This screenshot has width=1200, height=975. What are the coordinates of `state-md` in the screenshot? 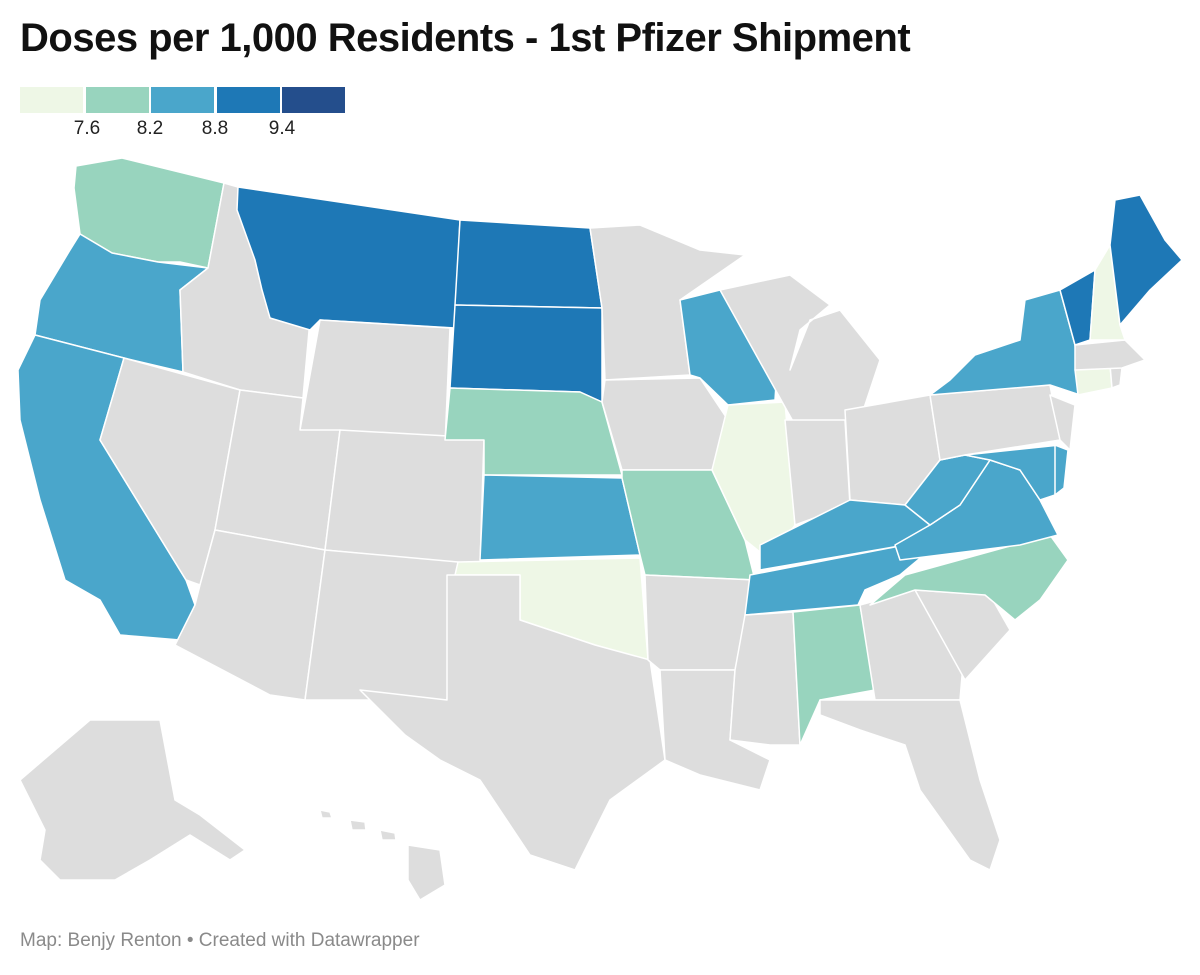 It's located at (1012, 472).